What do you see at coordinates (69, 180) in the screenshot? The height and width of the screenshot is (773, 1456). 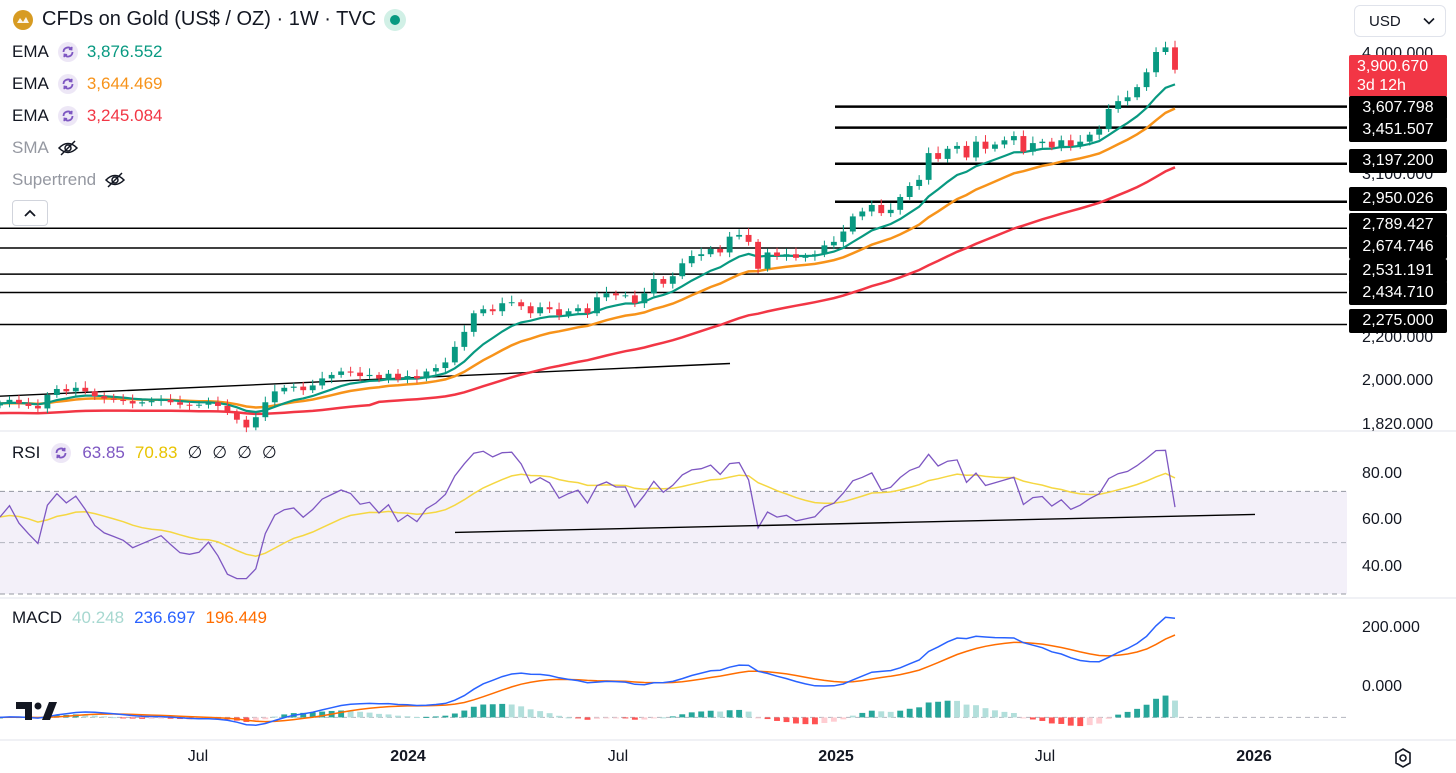 I see `legend-supertrend: Supertrend` at bounding box center [69, 180].